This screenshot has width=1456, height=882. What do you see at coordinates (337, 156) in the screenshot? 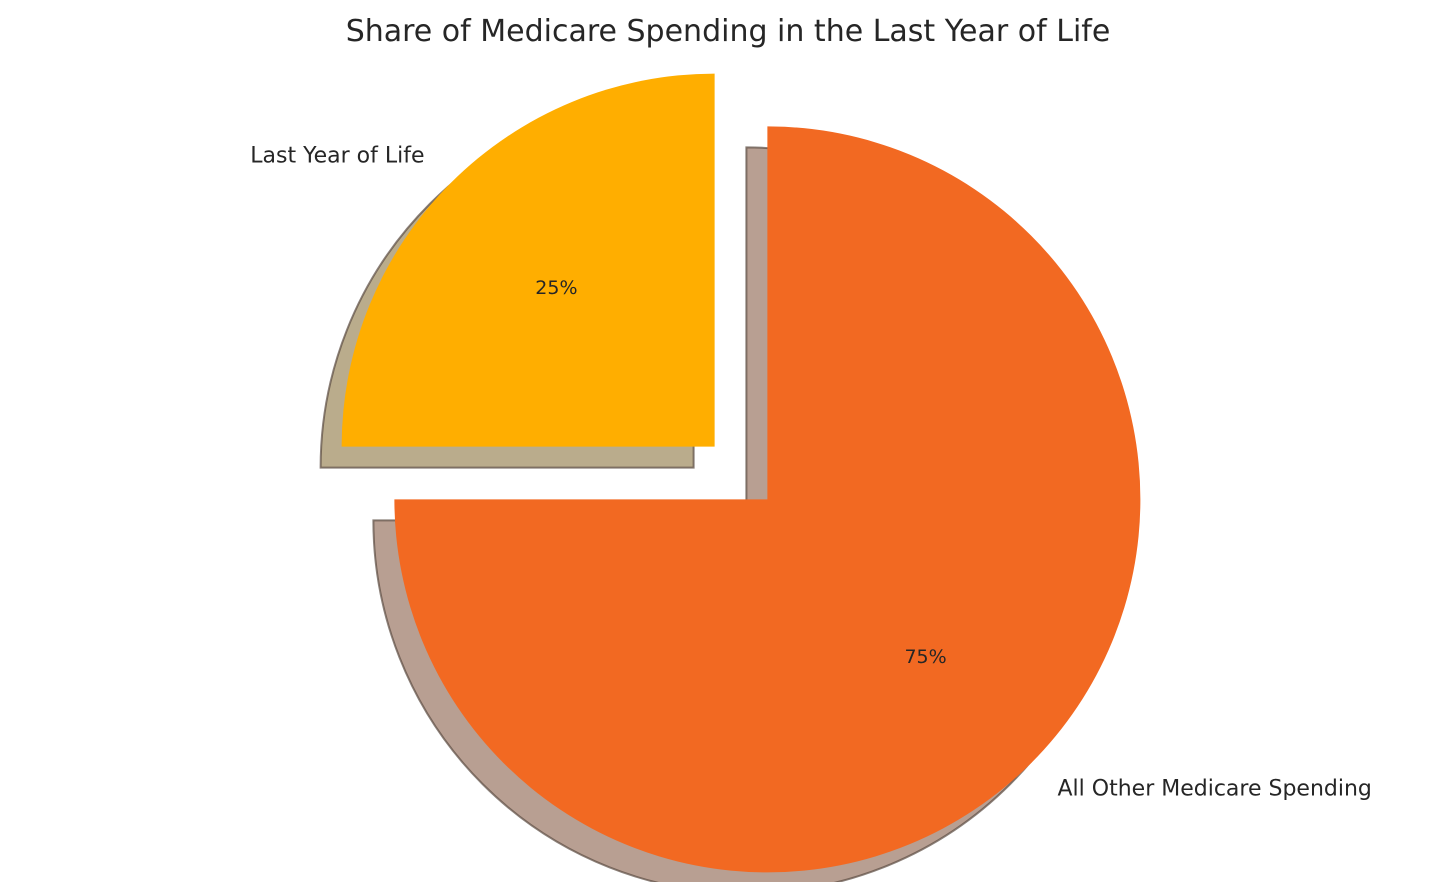
I see `slice-label-last-year-of-life: Last Year of Life` at bounding box center [337, 156].